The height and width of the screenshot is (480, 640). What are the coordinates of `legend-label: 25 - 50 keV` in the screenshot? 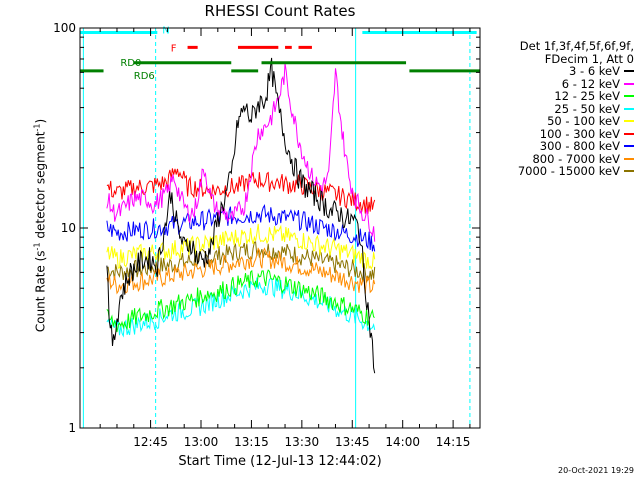 It's located at (587, 108).